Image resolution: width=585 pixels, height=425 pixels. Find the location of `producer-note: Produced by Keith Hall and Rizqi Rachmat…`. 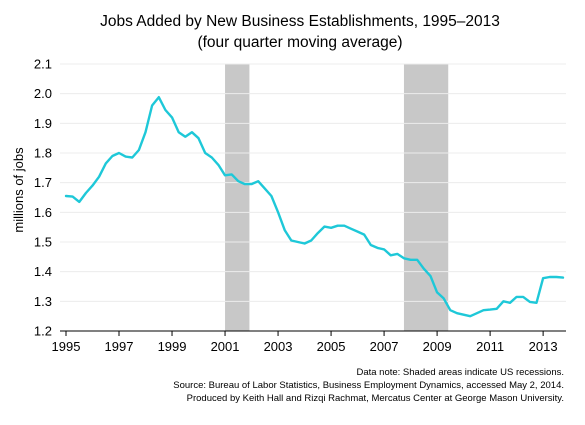

producer-note: Produced by Keith Hall and Rizqi Rachmat… is located at coordinates (375, 398).